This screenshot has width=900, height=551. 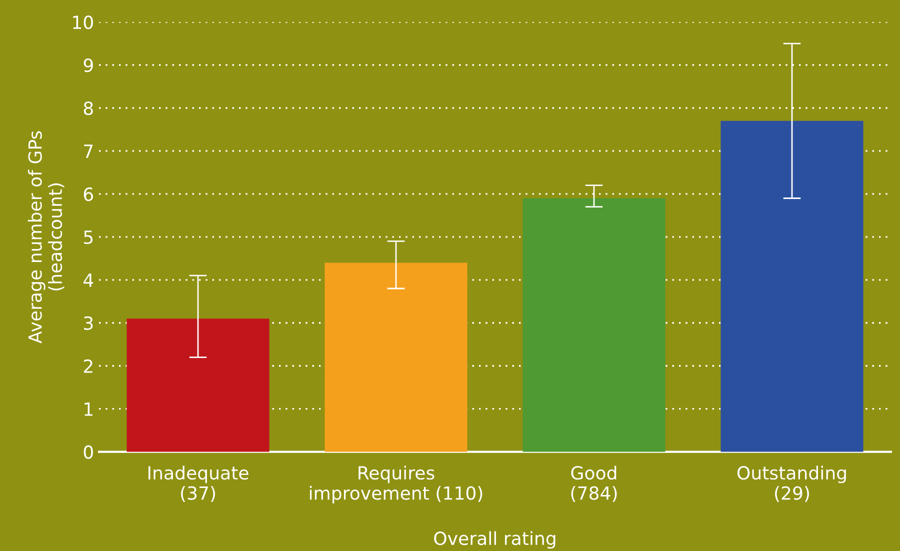 I want to click on x-tick-label: Inadequate (37), so click(x=198, y=484).